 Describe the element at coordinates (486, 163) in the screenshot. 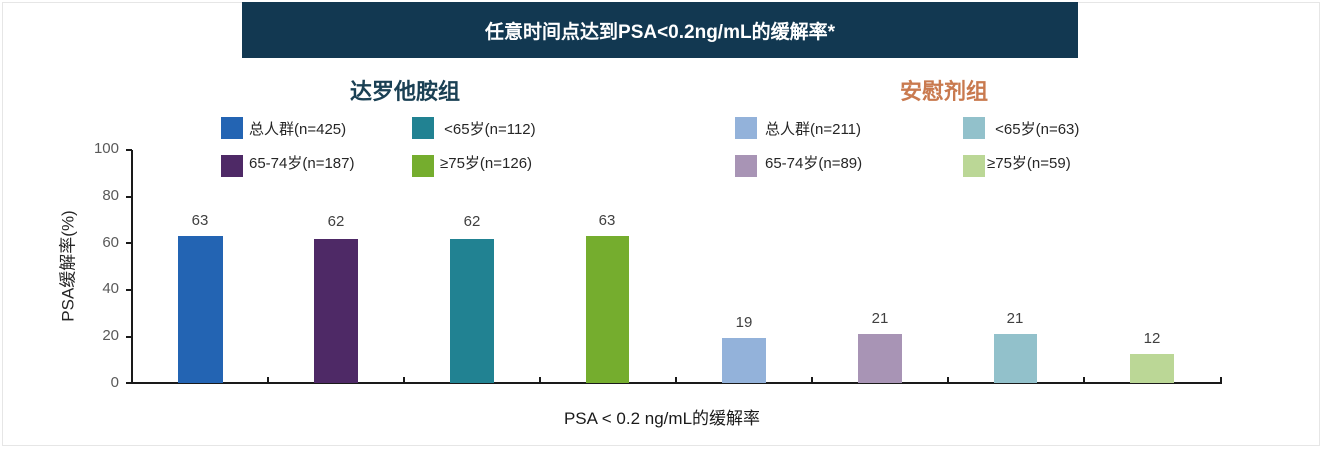

I see `legend-label: ≥75岁(n=126)` at that location.